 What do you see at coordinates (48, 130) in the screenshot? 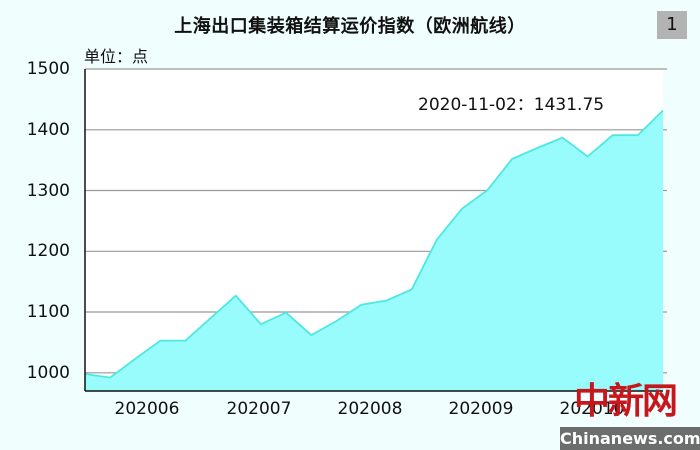
I see `y-tick-label: 1400` at bounding box center [48, 130].